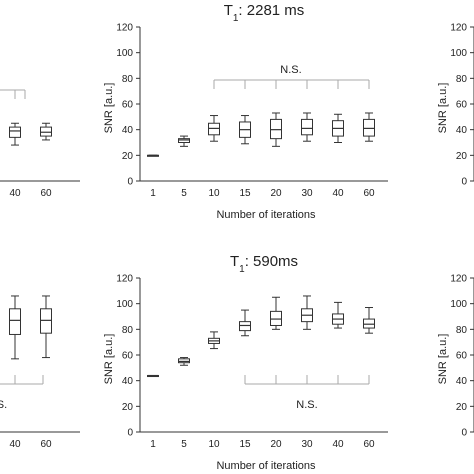 The width and height of the screenshot is (474, 474). Describe the element at coordinates (3, 405) in the screenshot. I see `ns-label: S.` at that location.